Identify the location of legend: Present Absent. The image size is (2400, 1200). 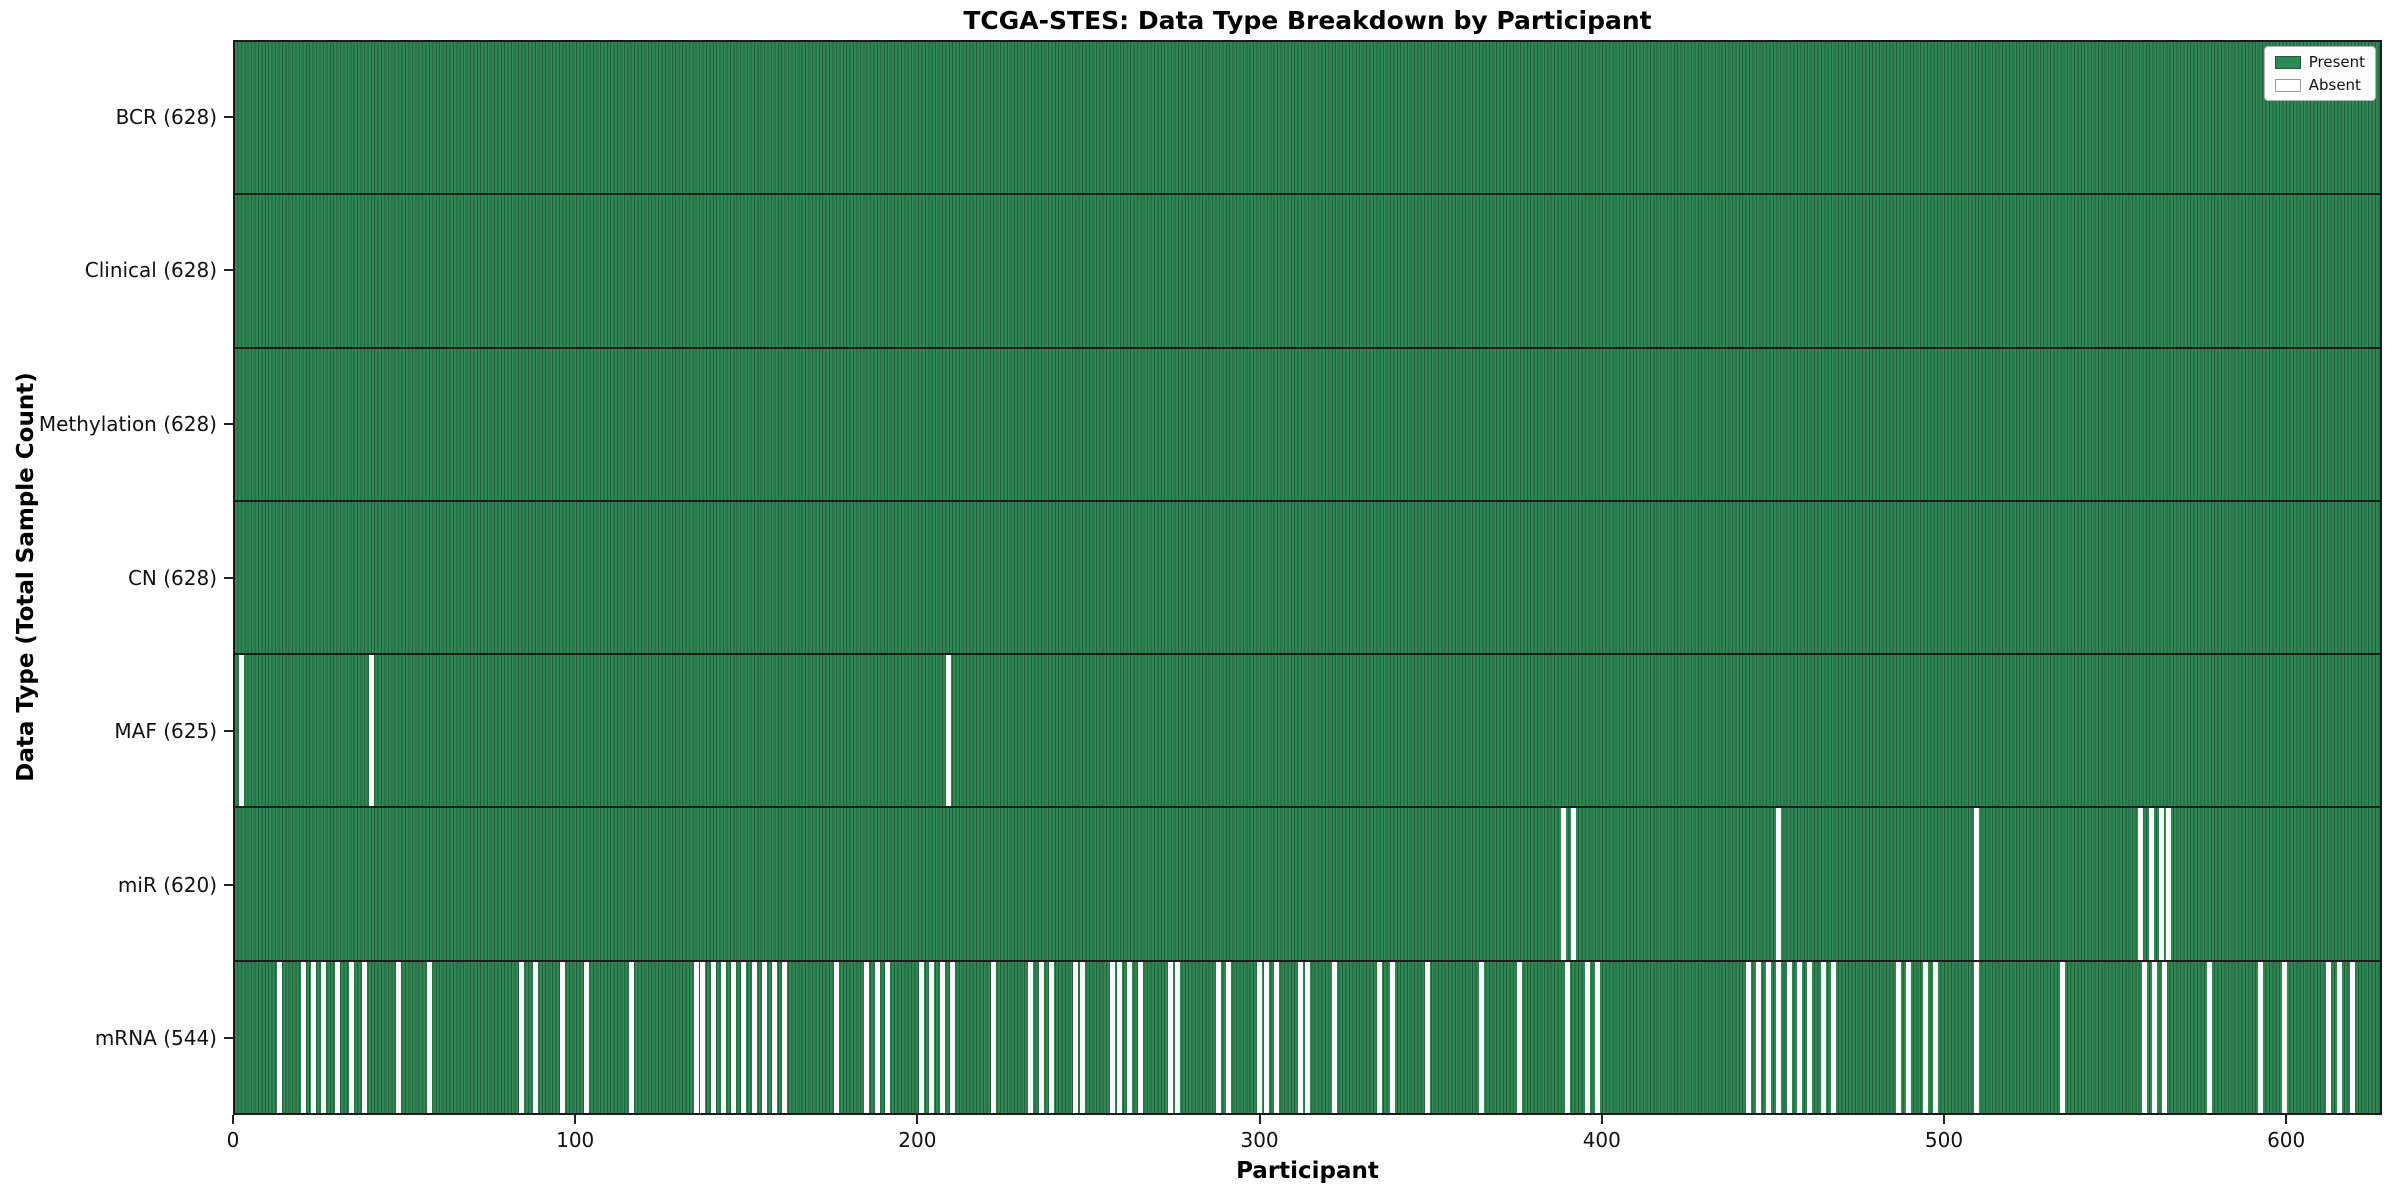
(2319, 73).